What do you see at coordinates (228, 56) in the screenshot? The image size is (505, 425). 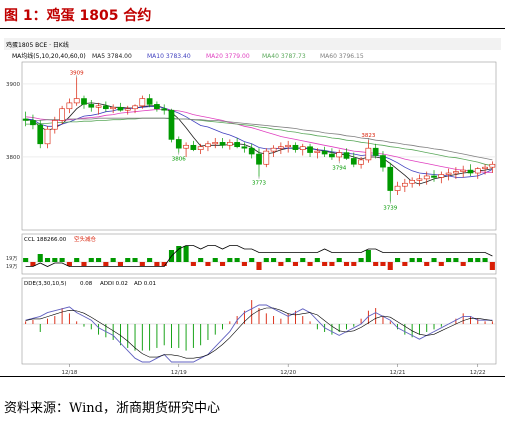 I see `ma20-legend: MA20 3779.00` at bounding box center [228, 56].